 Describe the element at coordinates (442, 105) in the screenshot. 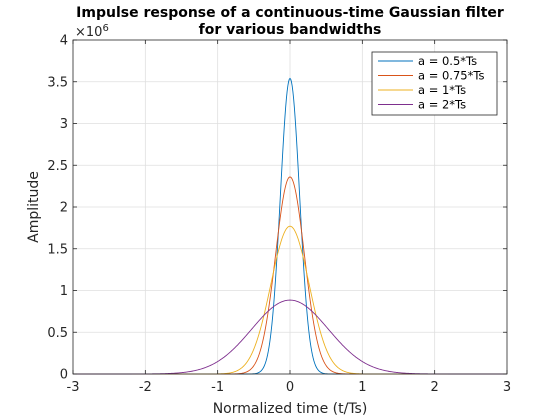

I see `legend-entry: a = 2*Ts` at that location.